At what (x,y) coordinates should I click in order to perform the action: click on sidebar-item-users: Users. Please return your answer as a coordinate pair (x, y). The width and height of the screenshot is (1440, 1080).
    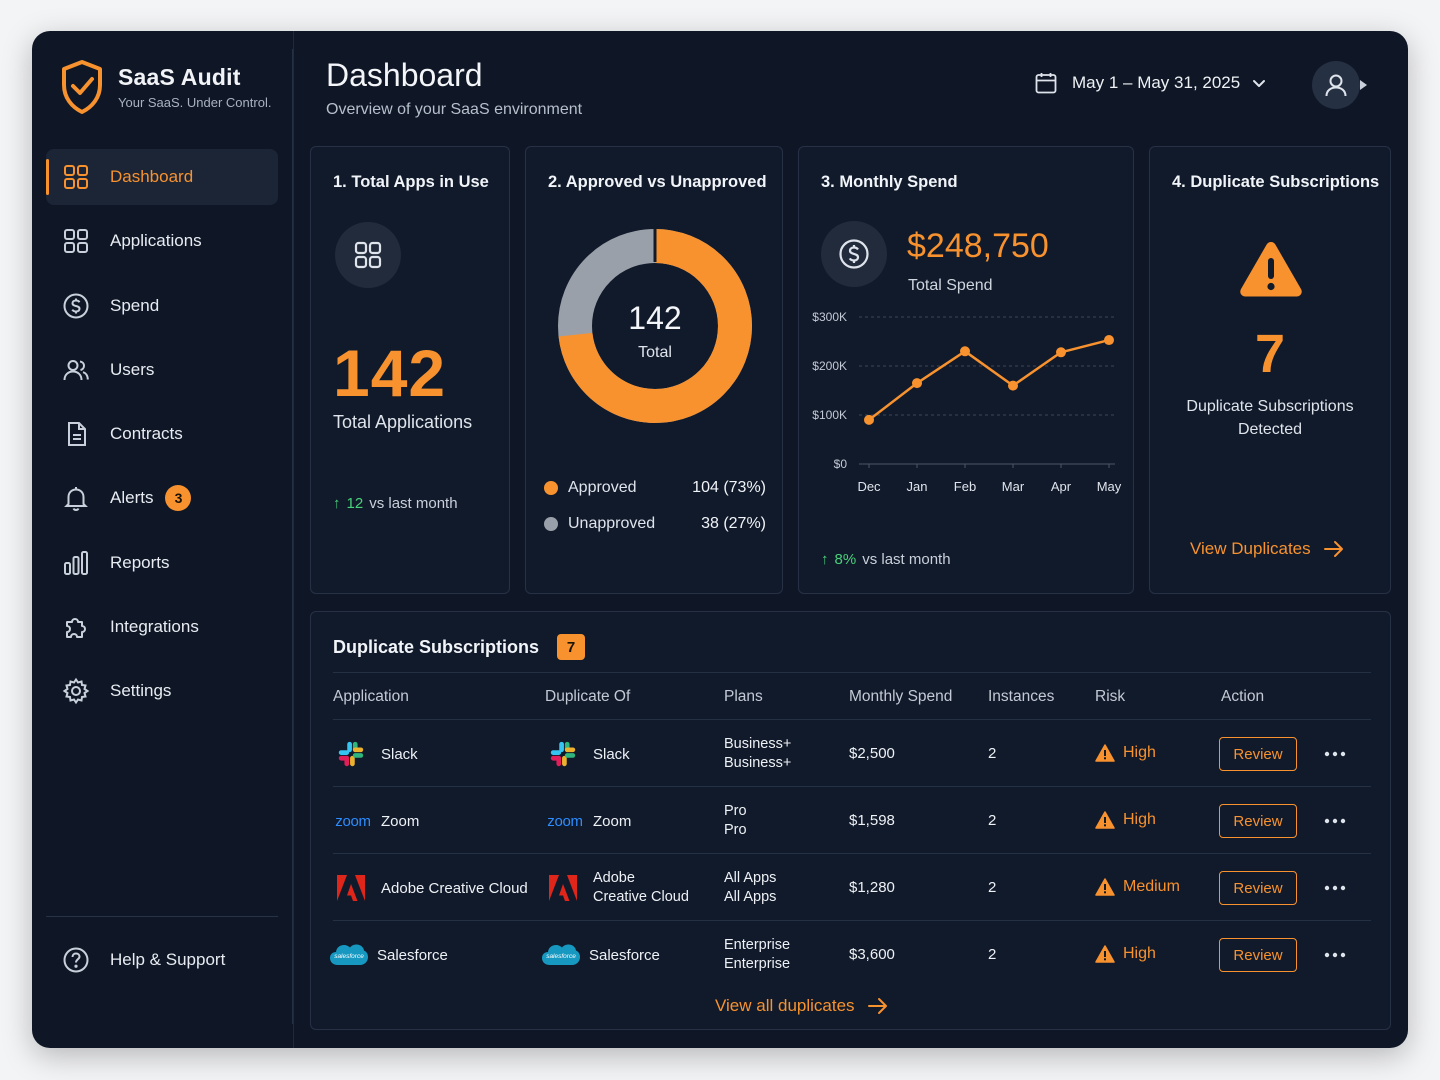
    Looking at the image, I should click on (162, 370).